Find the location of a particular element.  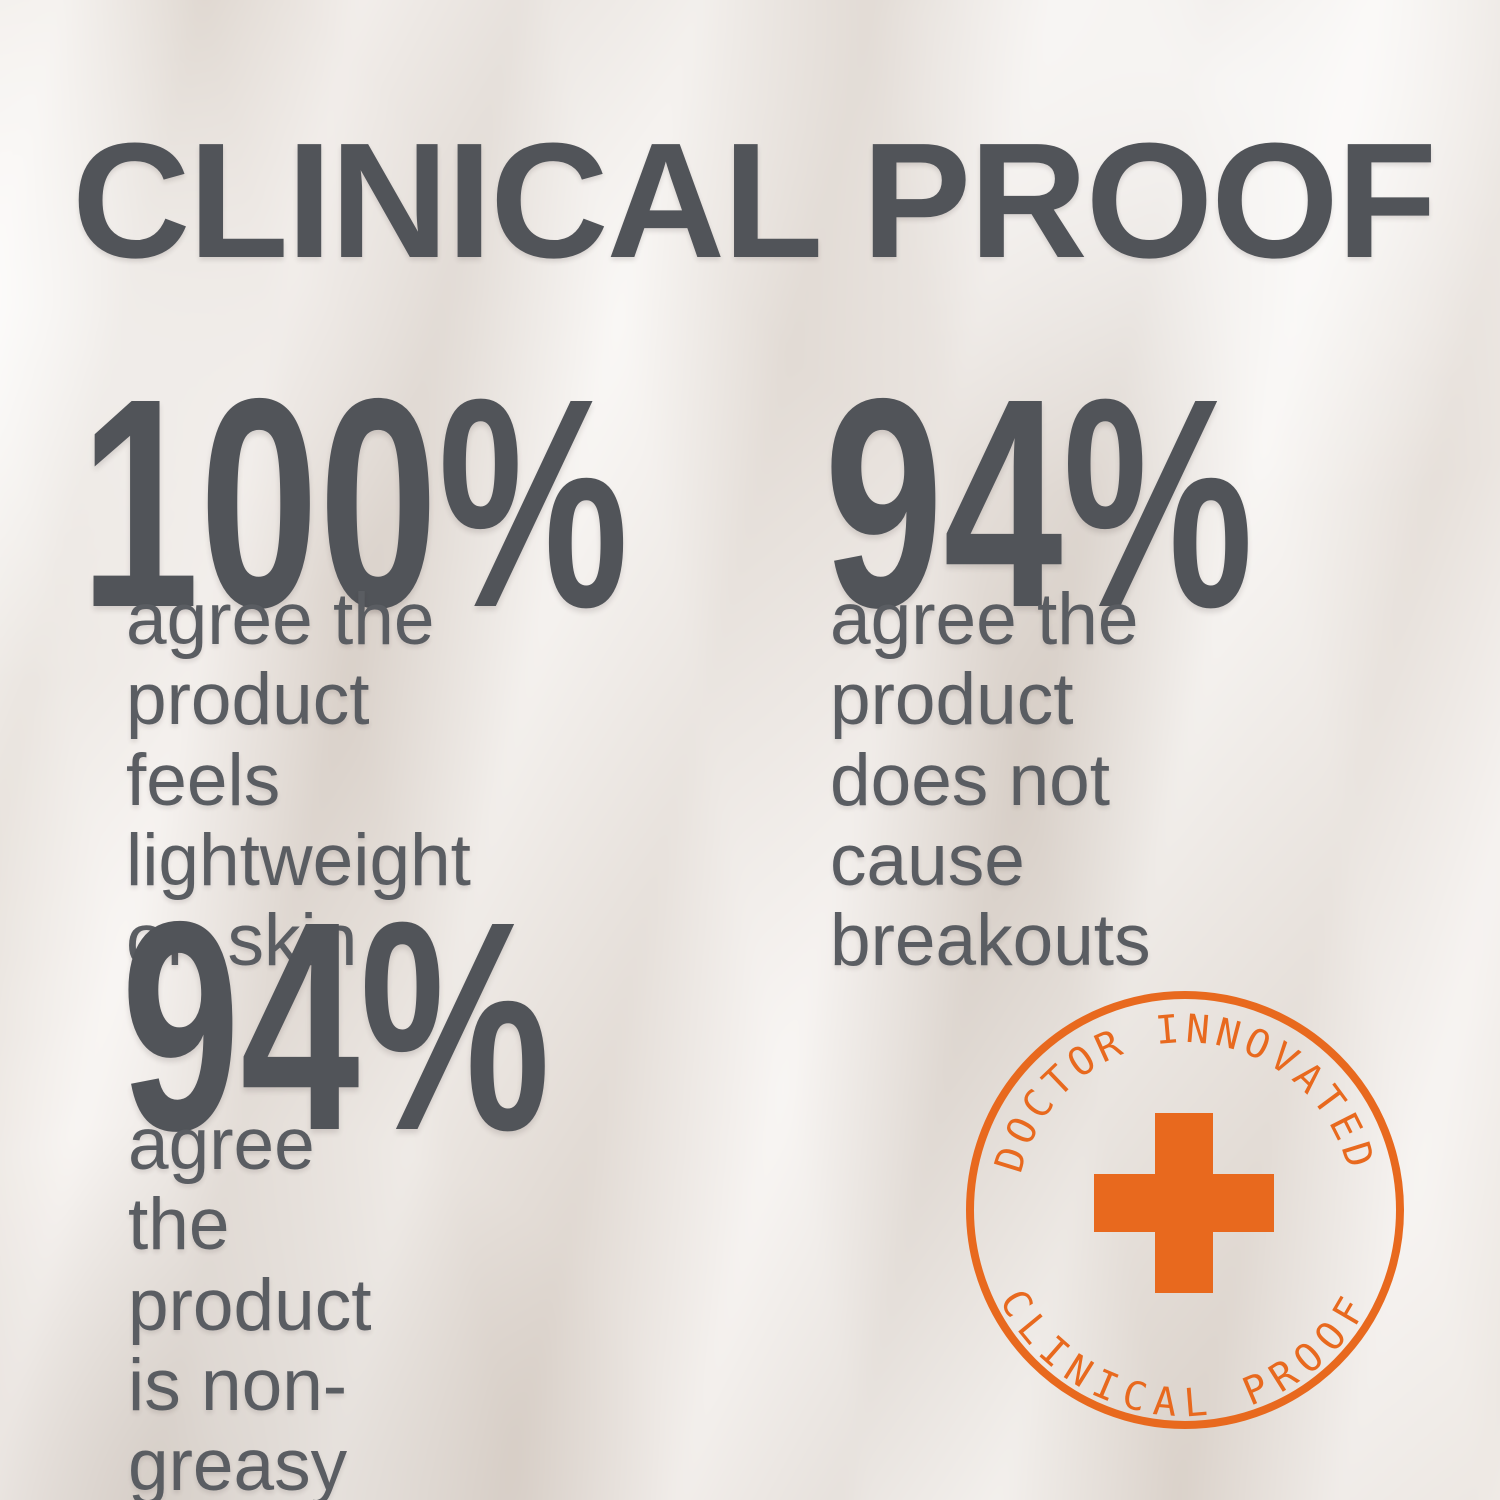

stamp-bottom-arc-label: CLINICAL PROOF is located at coordinates (1180, 1354).